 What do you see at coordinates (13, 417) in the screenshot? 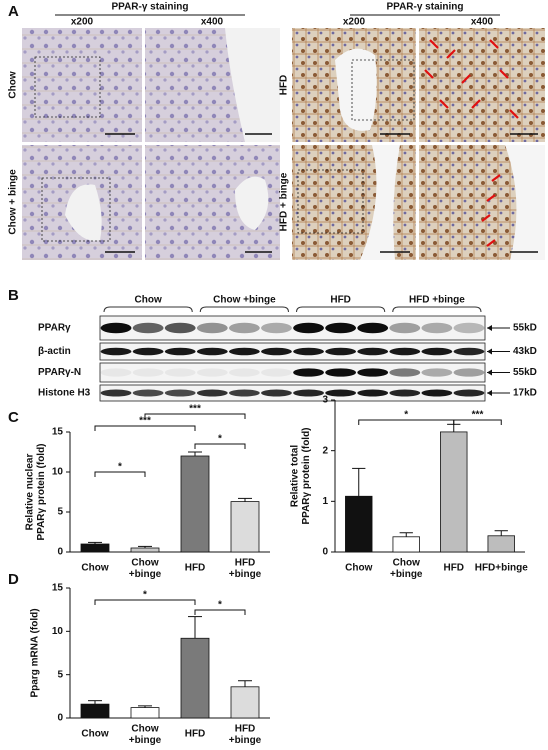
I see `panel-label: C` at bounding box center [13, 417].